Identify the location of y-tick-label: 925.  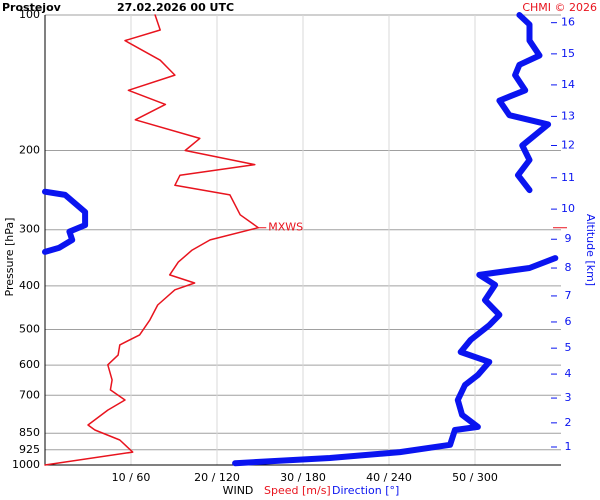
(29, 449).